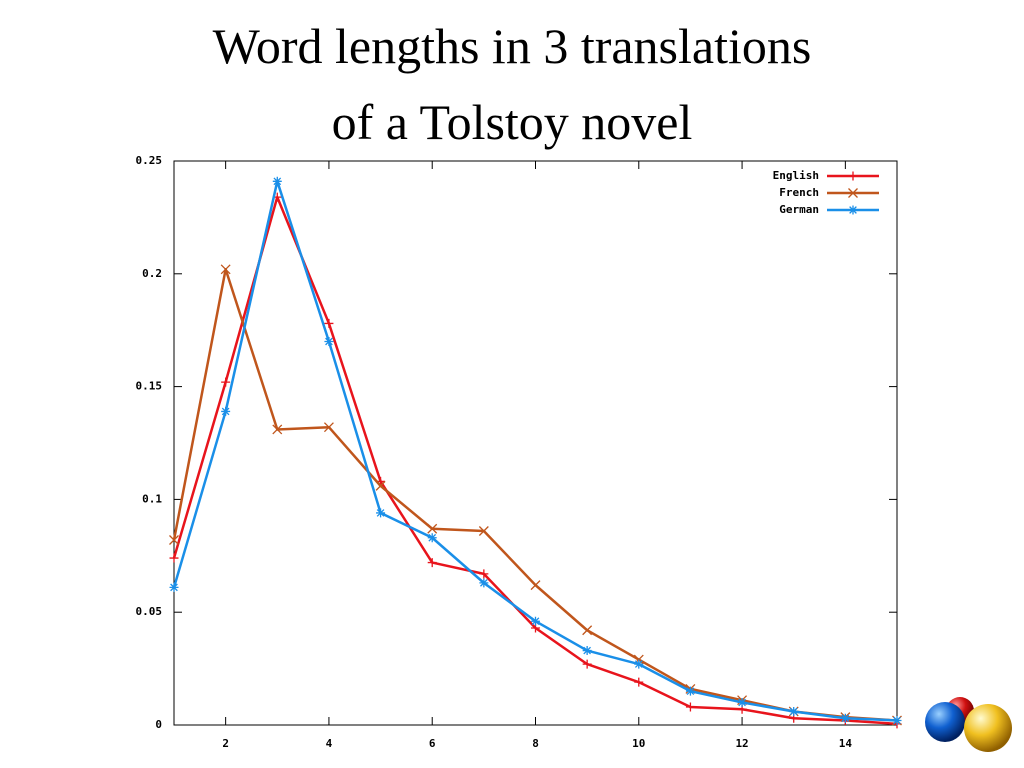  I want to click on legend-label: French, so click(799, 192).